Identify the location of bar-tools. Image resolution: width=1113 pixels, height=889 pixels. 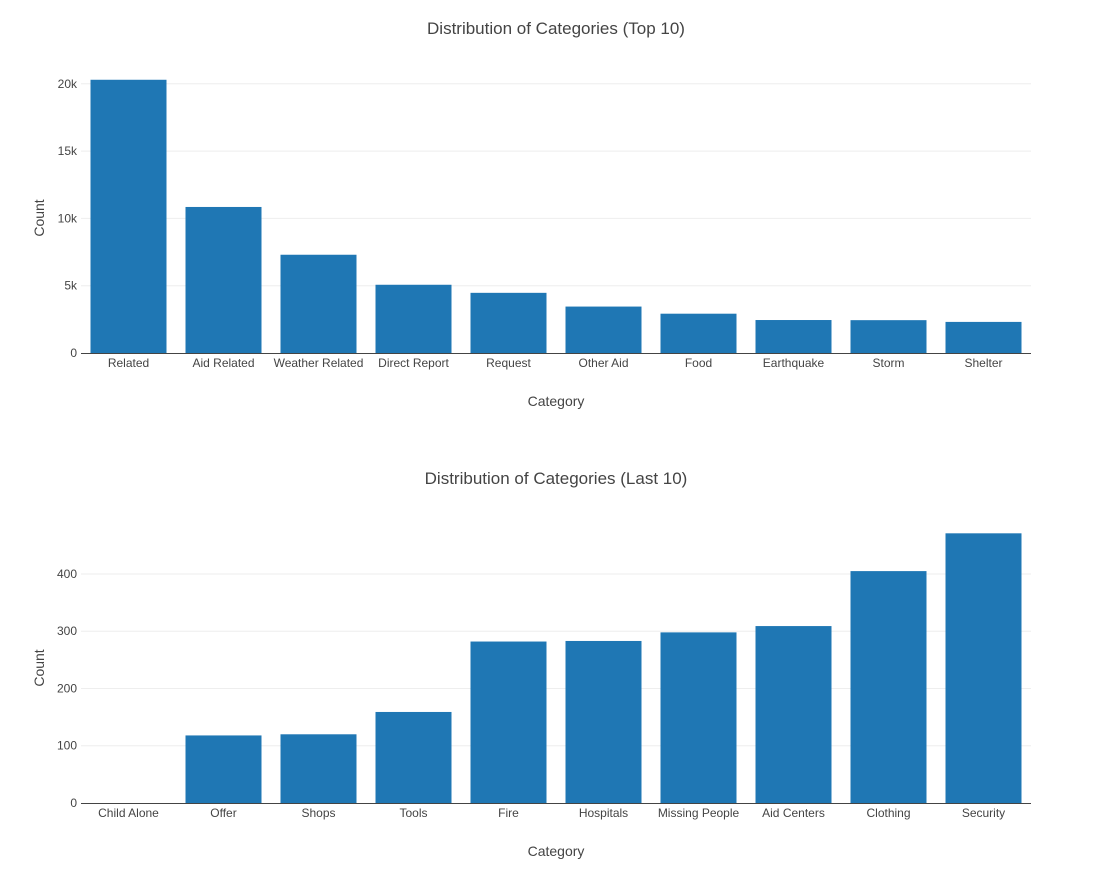
(413, 757).